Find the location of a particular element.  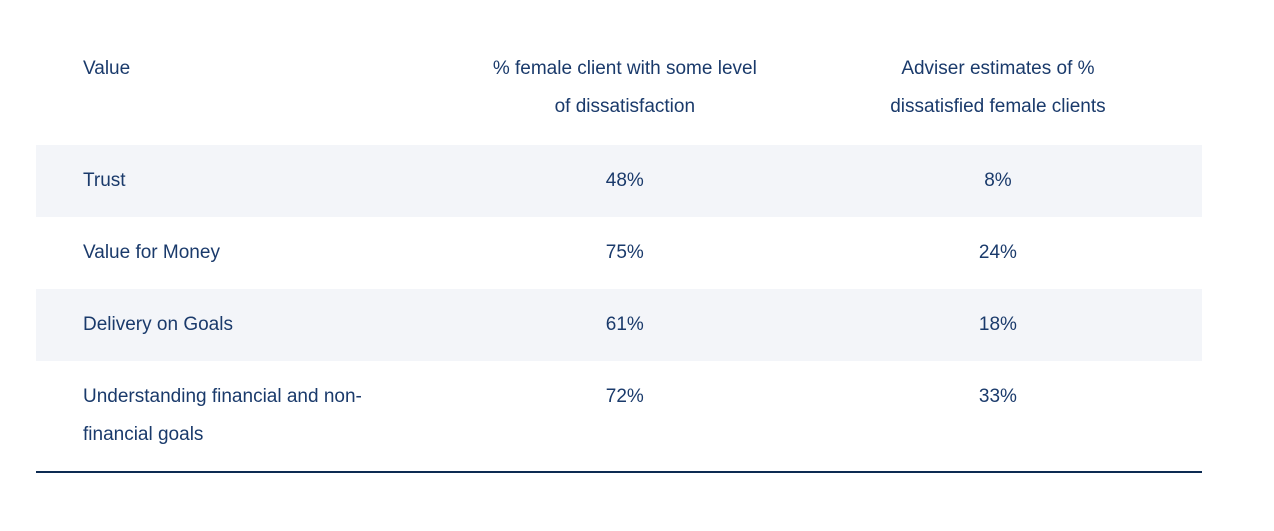

adviser-pct-cell: 33% is located at coordinates (997, 396).